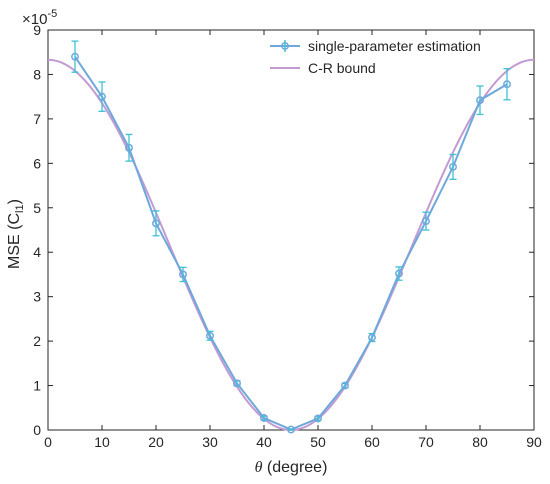 This screenshot has width=550, height=484. What do you see at coordinates (37, 430) in the screenshot?
I see `y-tick-label: 0` at bounding box center [37, 430].